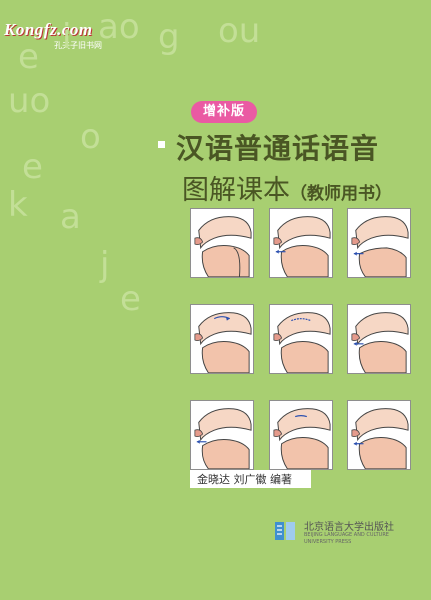  Describe the element at coordinates (90, 137) in the screenshot. I see `decor-letter: o` at that location.